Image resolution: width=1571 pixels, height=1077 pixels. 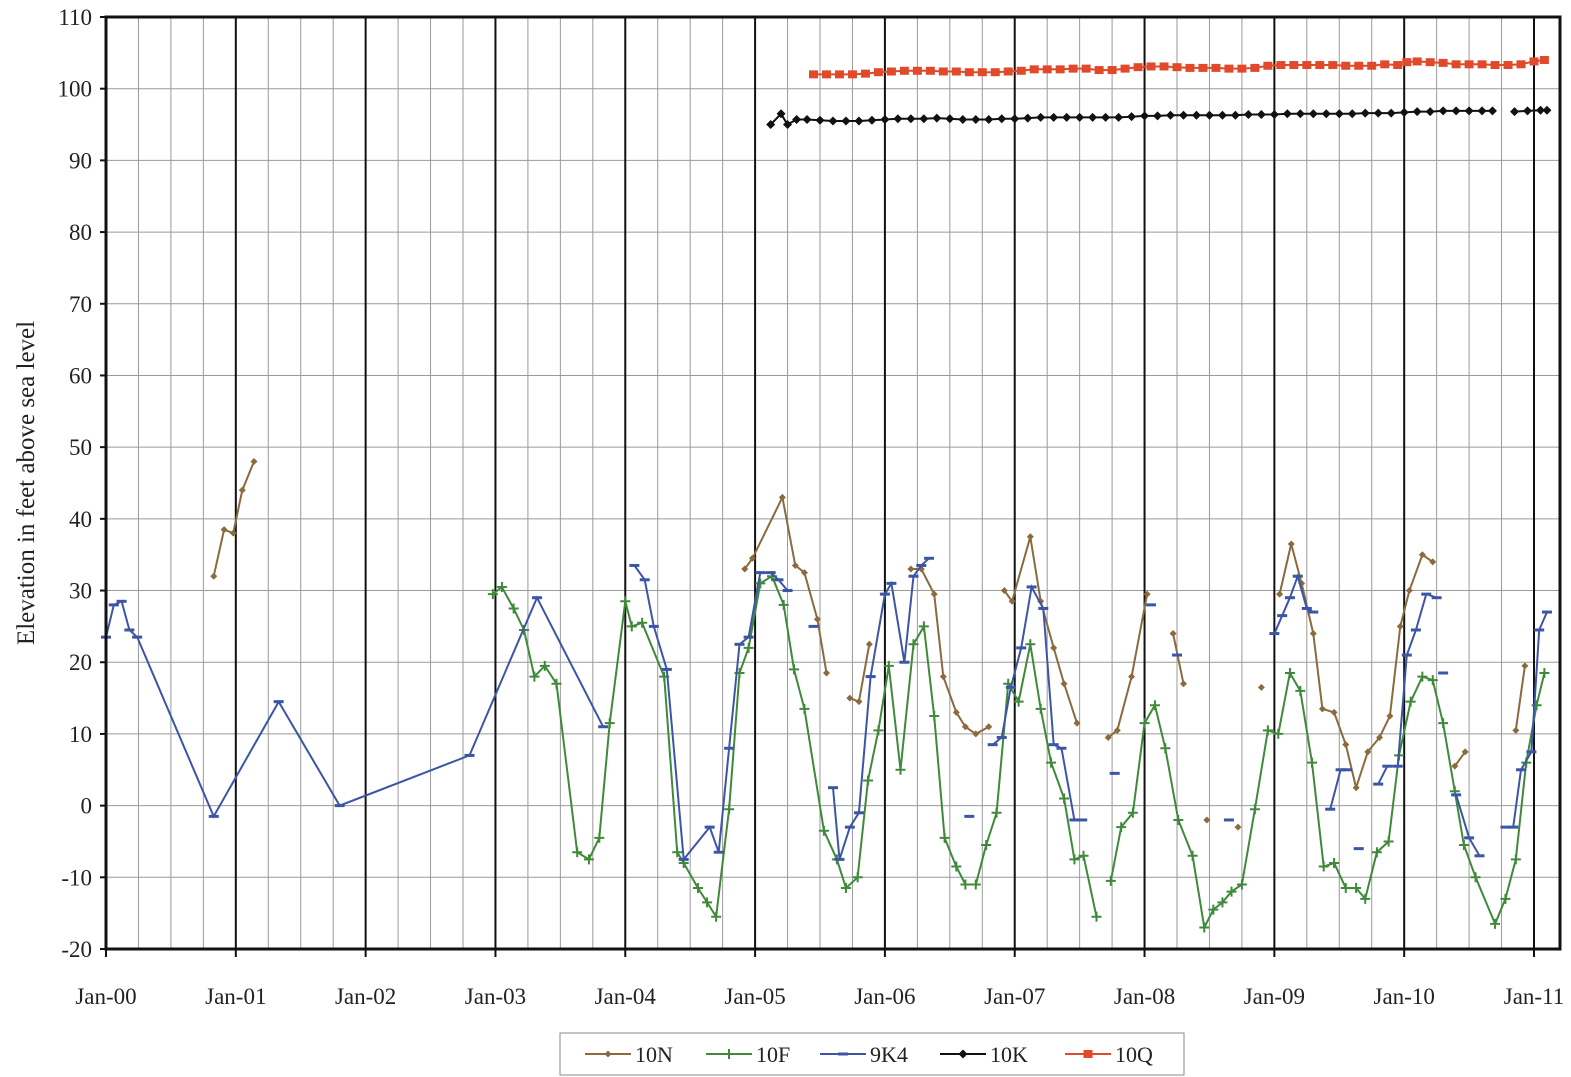 I want to click on x-tick-label: Jan-09, so click(x=1274, y=996).